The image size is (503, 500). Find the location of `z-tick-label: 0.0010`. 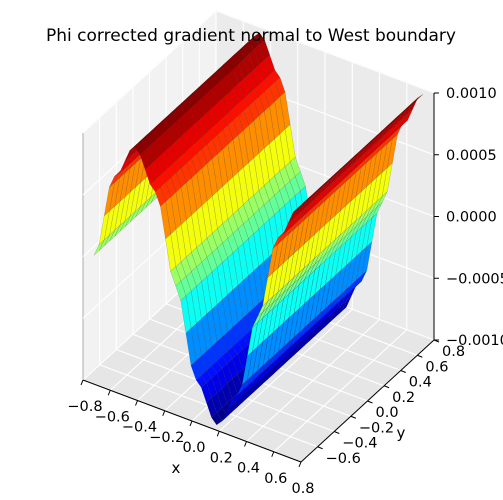

z-tick-label: 0.0010 is located at coordinates (471, 94).